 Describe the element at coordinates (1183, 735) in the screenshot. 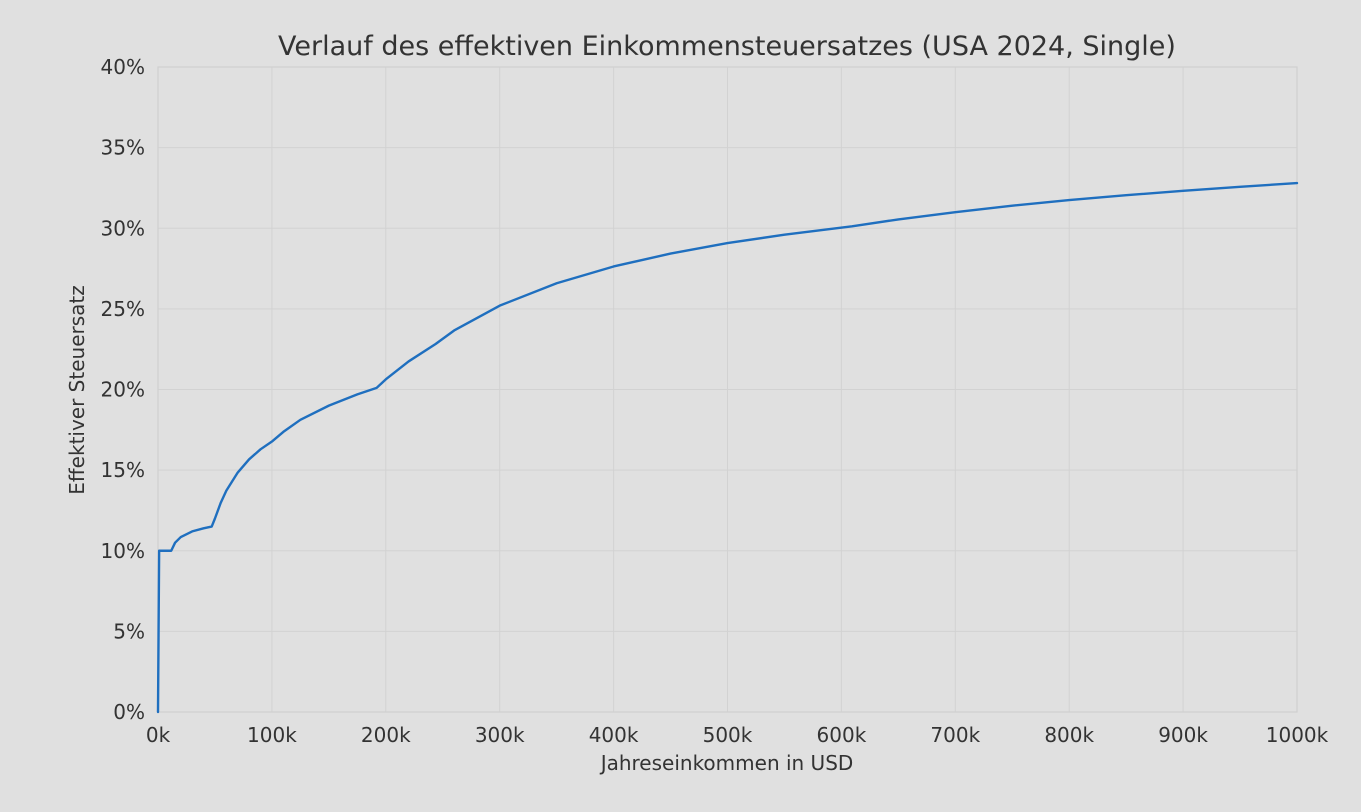

I see `x-tick-label: 900k` at that location.